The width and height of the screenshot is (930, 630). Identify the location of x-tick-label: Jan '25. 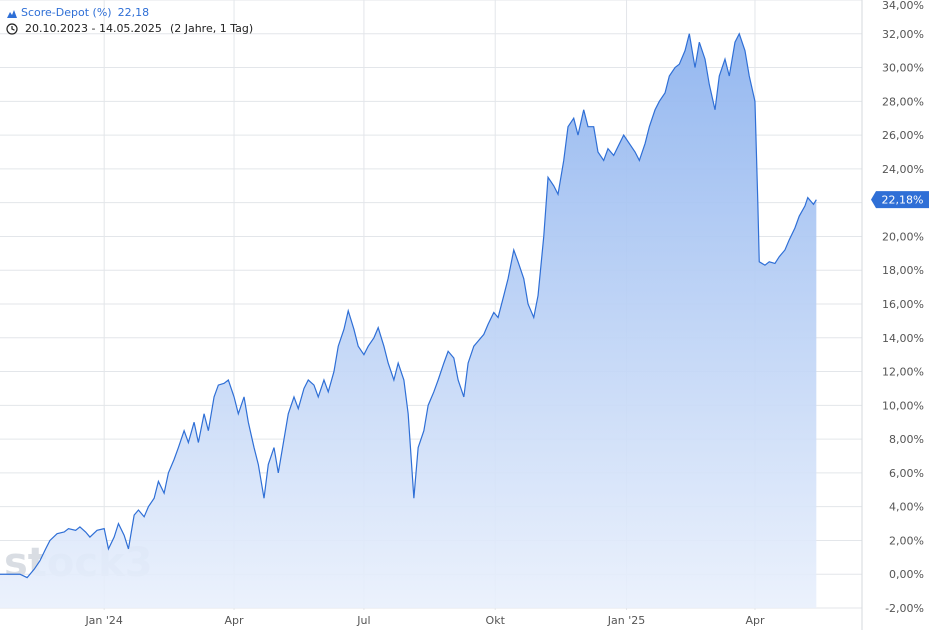
(626, 620).